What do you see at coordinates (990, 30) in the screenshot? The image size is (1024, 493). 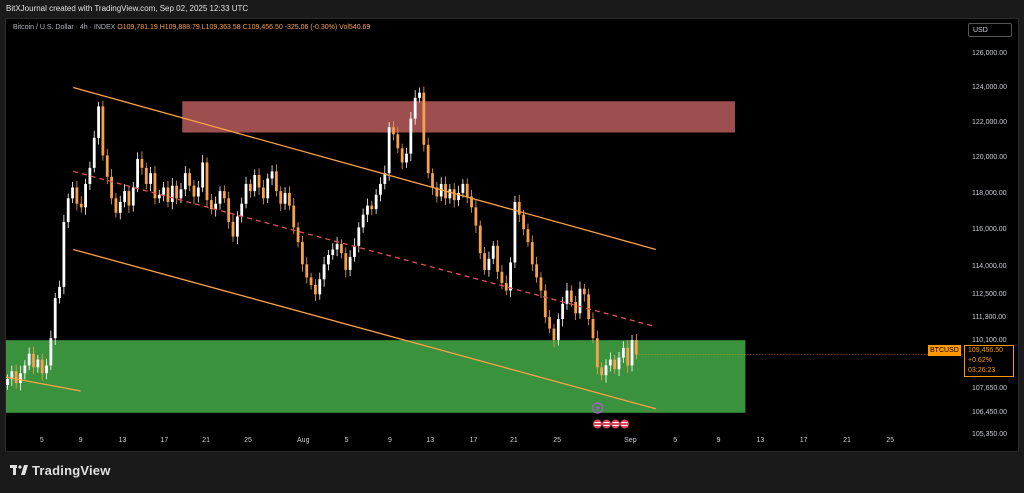 I see `currency-button: USD` at bounding box center [990, 30].